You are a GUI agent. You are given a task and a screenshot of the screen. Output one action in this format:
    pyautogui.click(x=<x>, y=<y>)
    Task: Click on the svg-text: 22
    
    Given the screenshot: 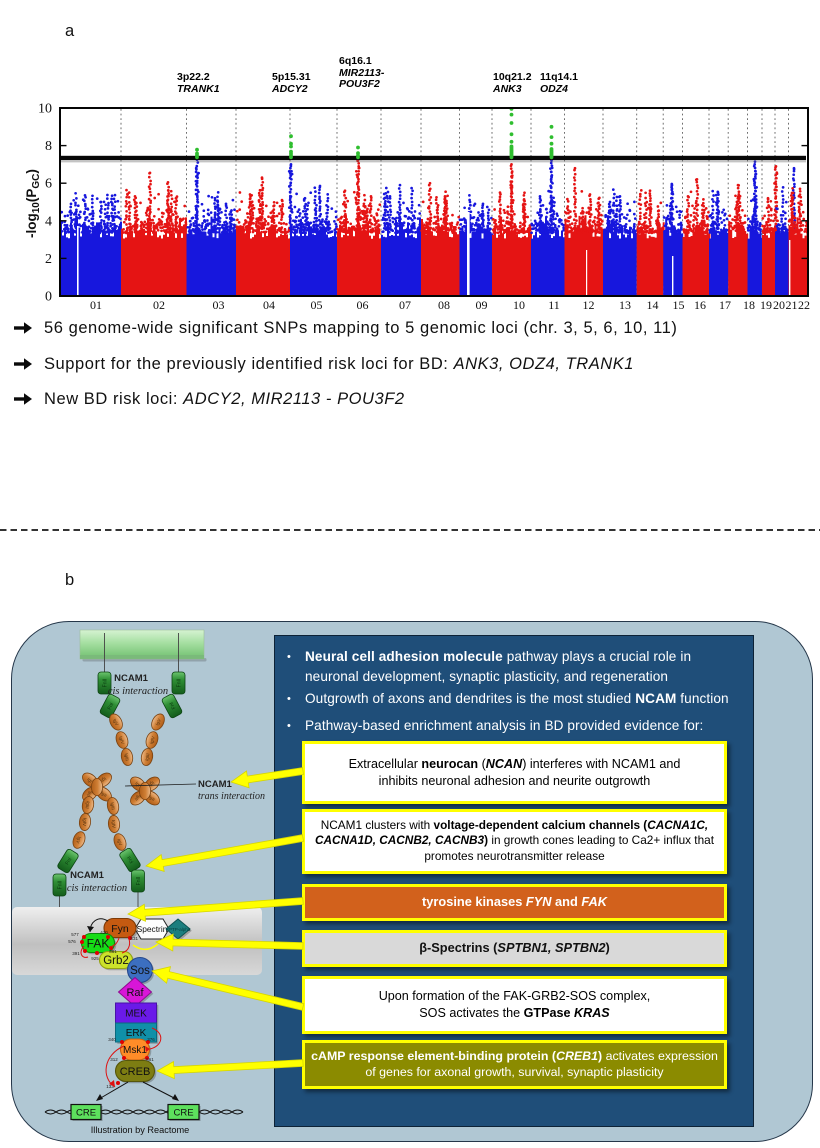 What is the action you would take?
    pyautogui.click(x=804, y=305)
    